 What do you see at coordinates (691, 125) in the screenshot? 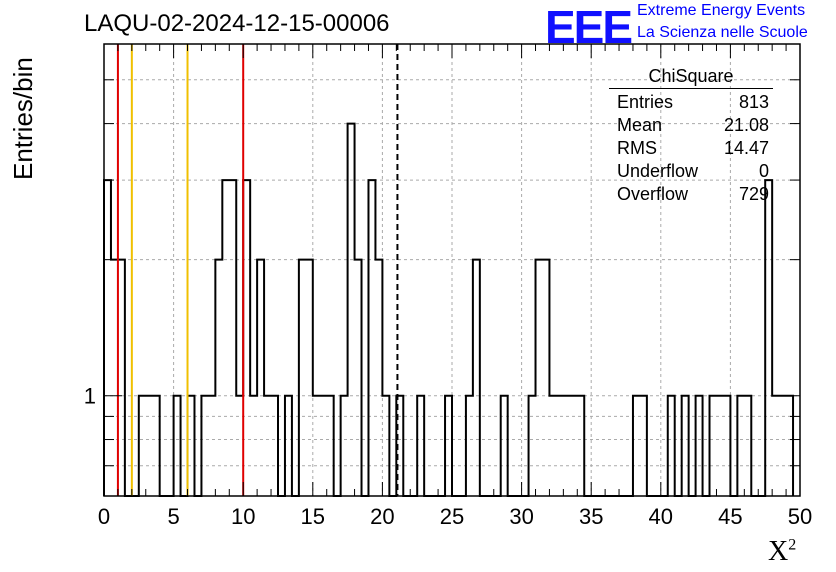
I see `stats-row-mean: Mean 21.08` at bounding box center [691, 125].